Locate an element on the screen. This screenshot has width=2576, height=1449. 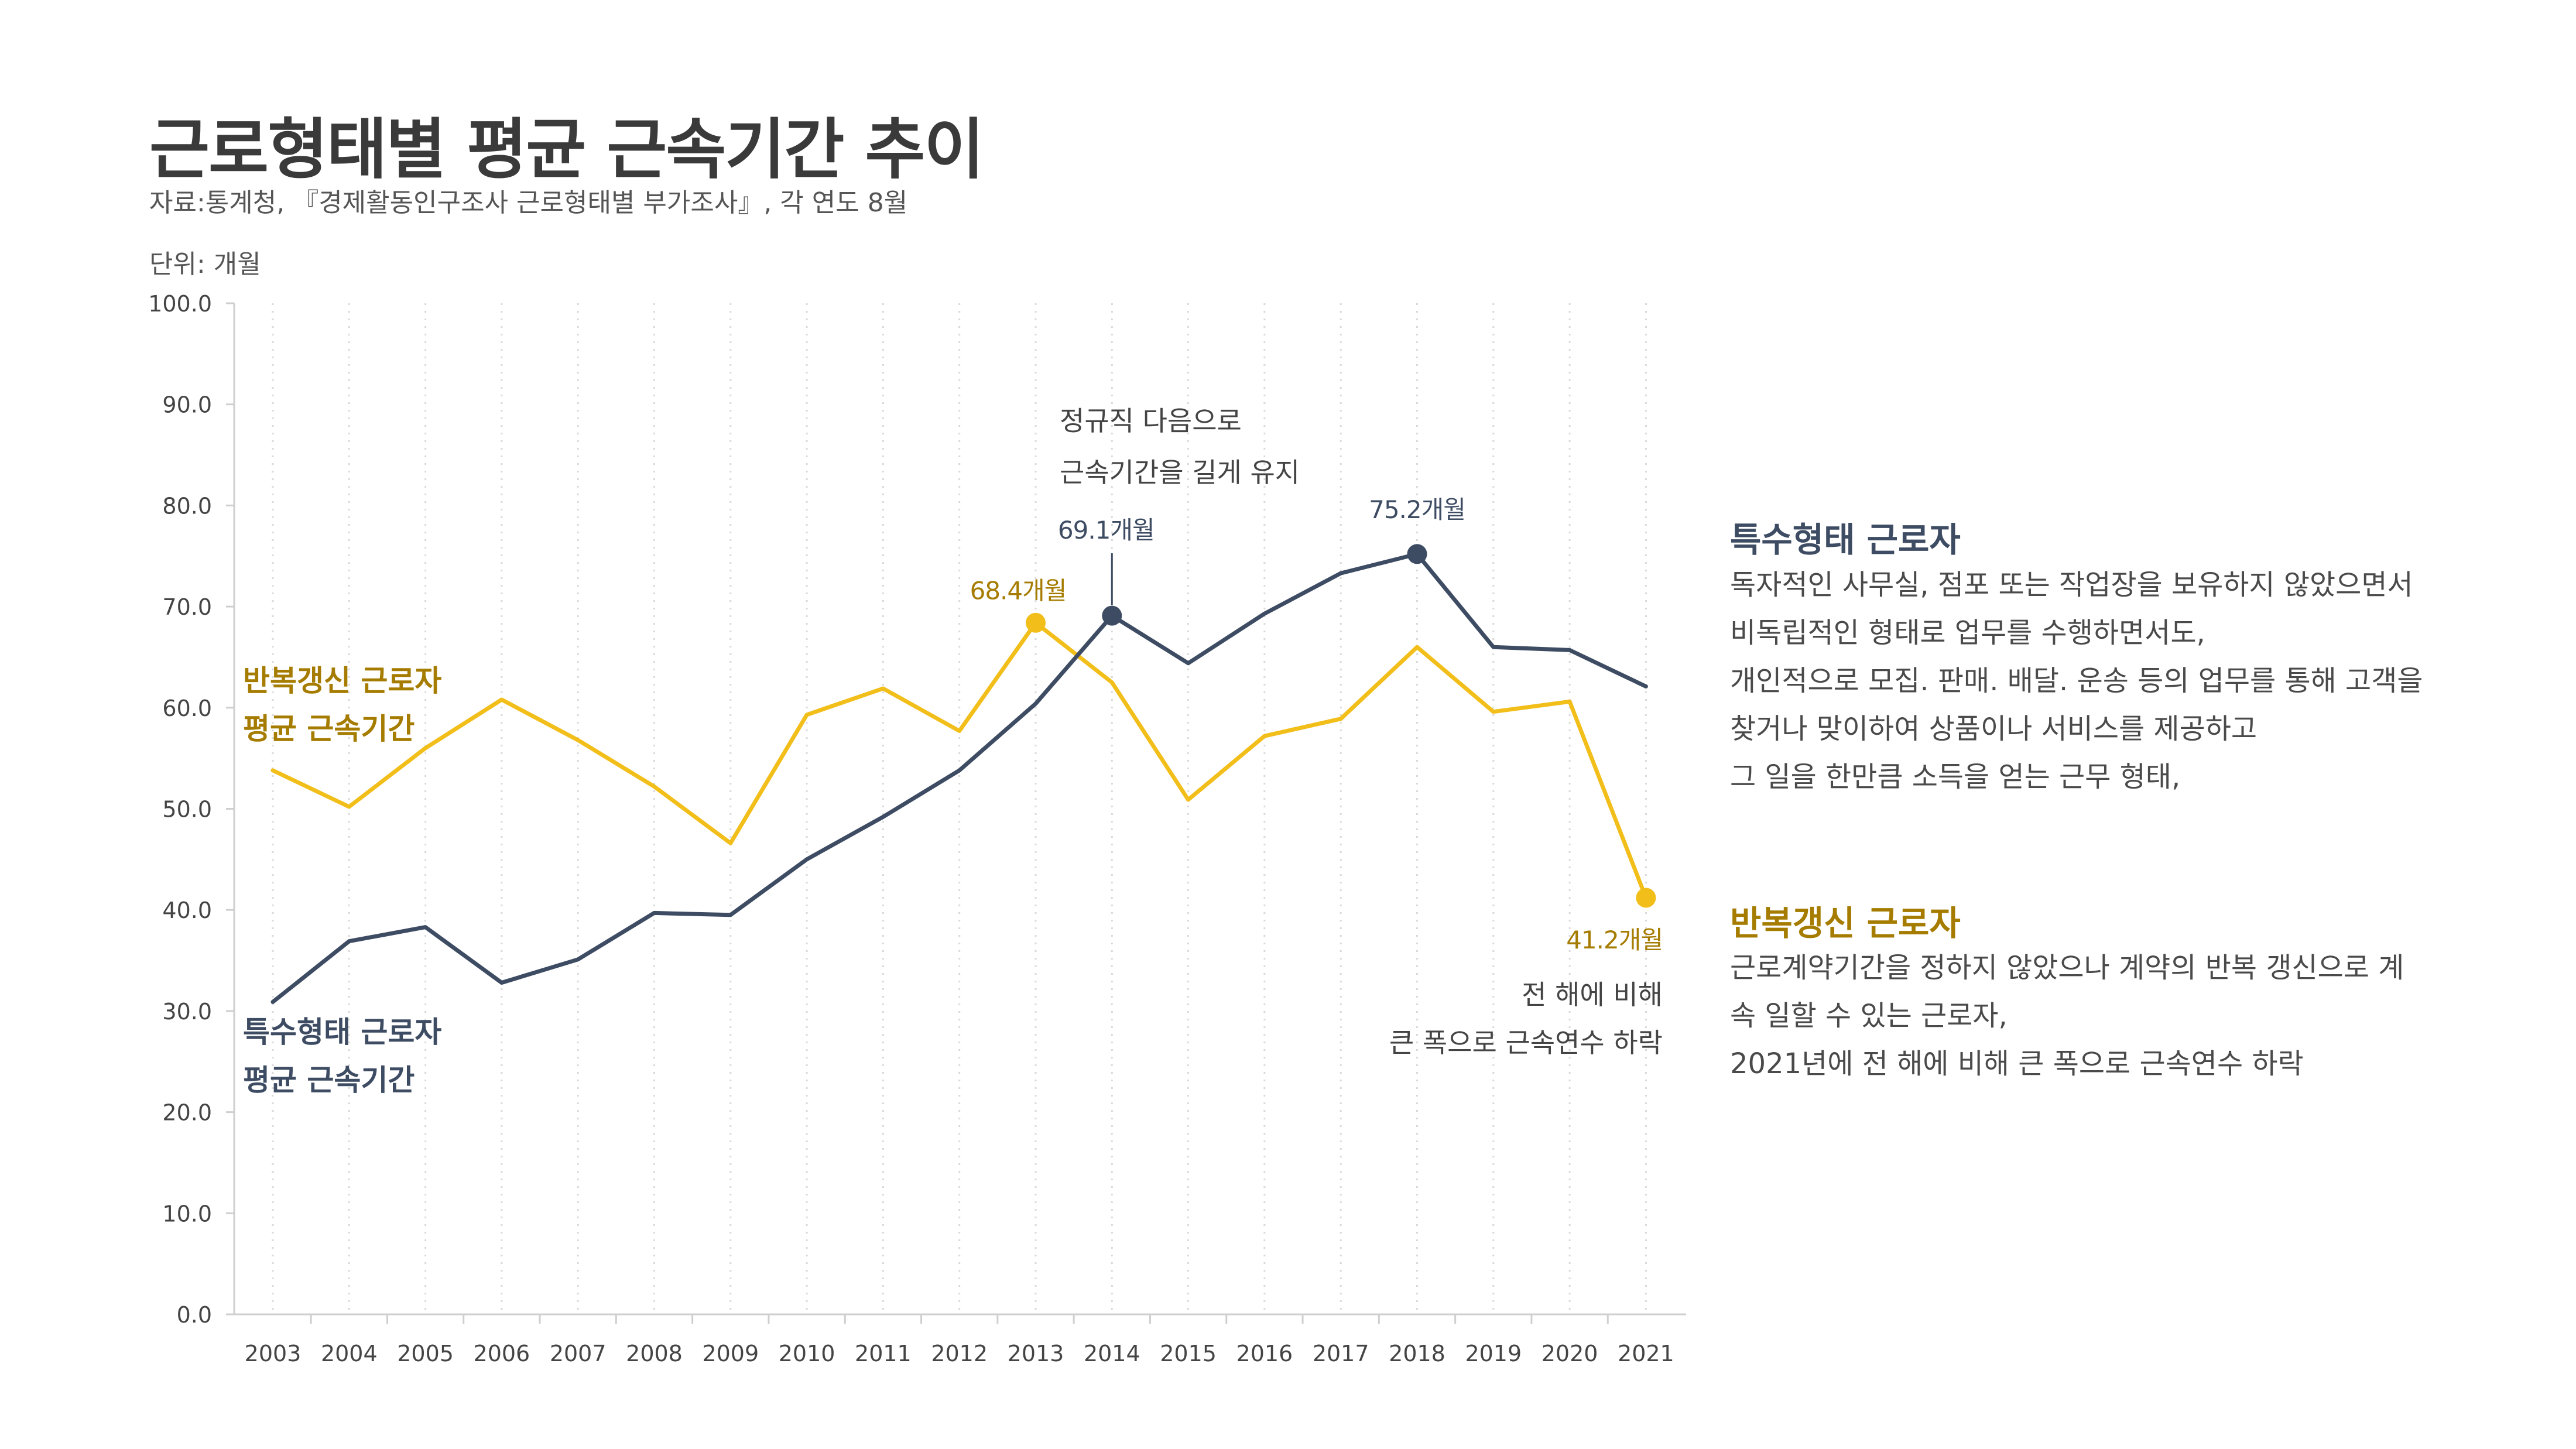
x-tick-label: 2019 is located at coordinates (1493, 1353).